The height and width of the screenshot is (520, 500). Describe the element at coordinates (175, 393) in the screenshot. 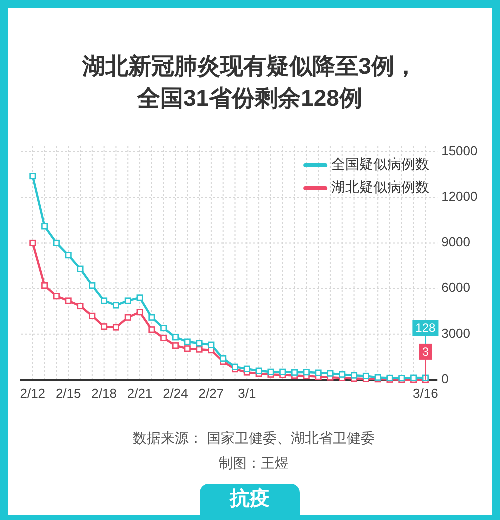

I see `x-tick-label: 2/24` at that location.